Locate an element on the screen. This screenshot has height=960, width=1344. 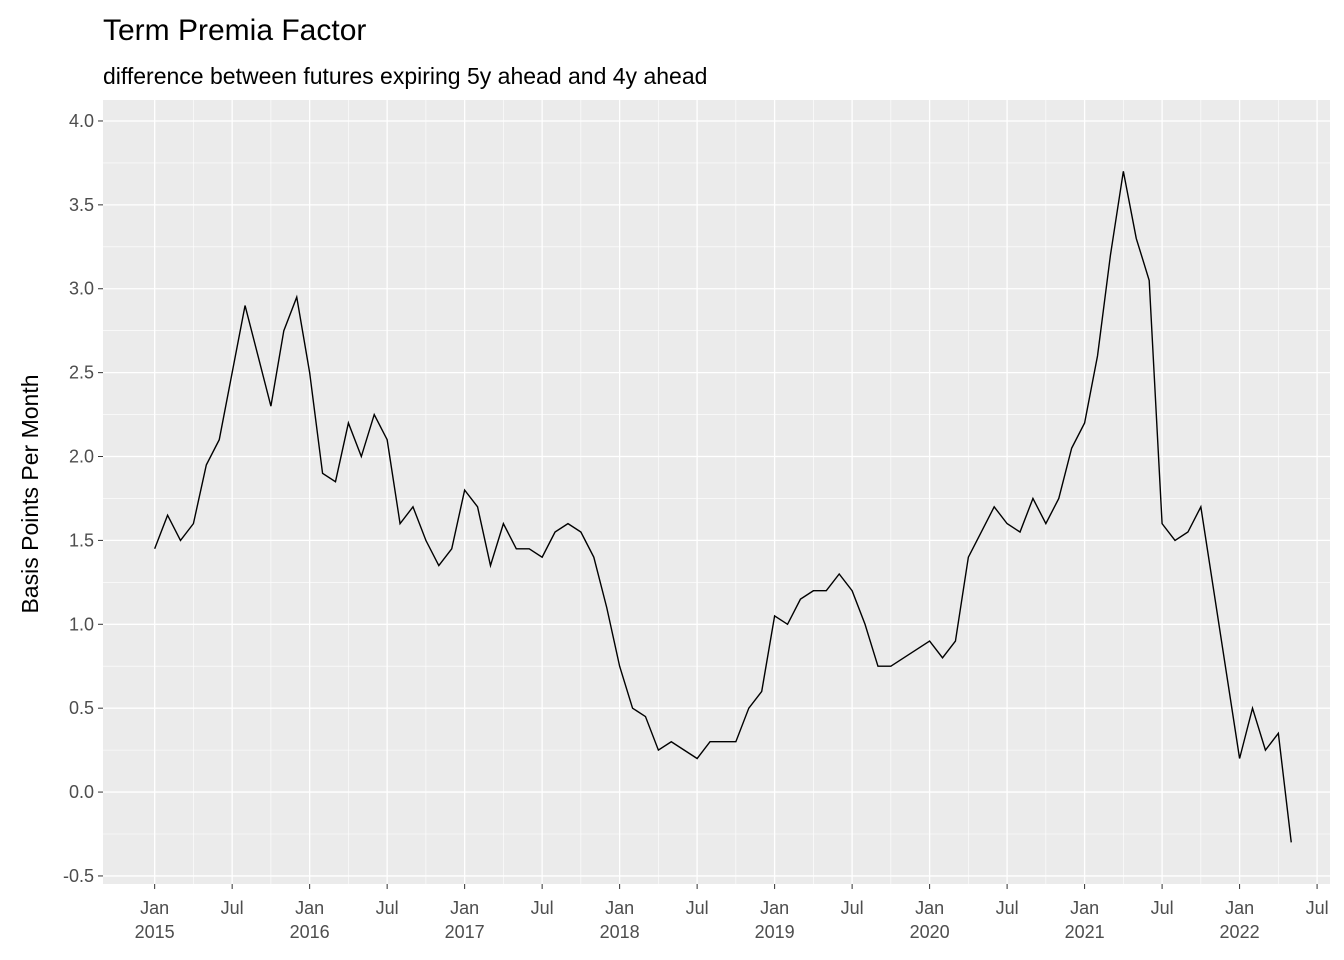
x-tick-label: Jan 2021 is located at coordinates (1084, 920).